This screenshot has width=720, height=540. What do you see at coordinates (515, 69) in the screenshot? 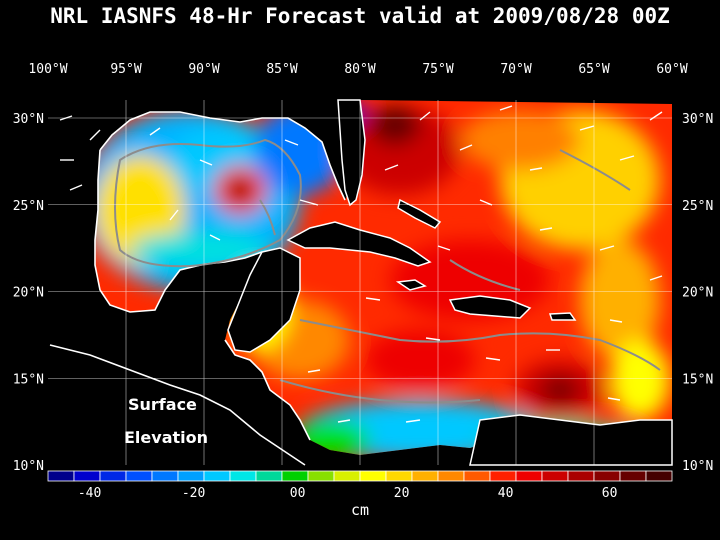
I see `longitude-label: 70°W` at bounding box center [515, 69].